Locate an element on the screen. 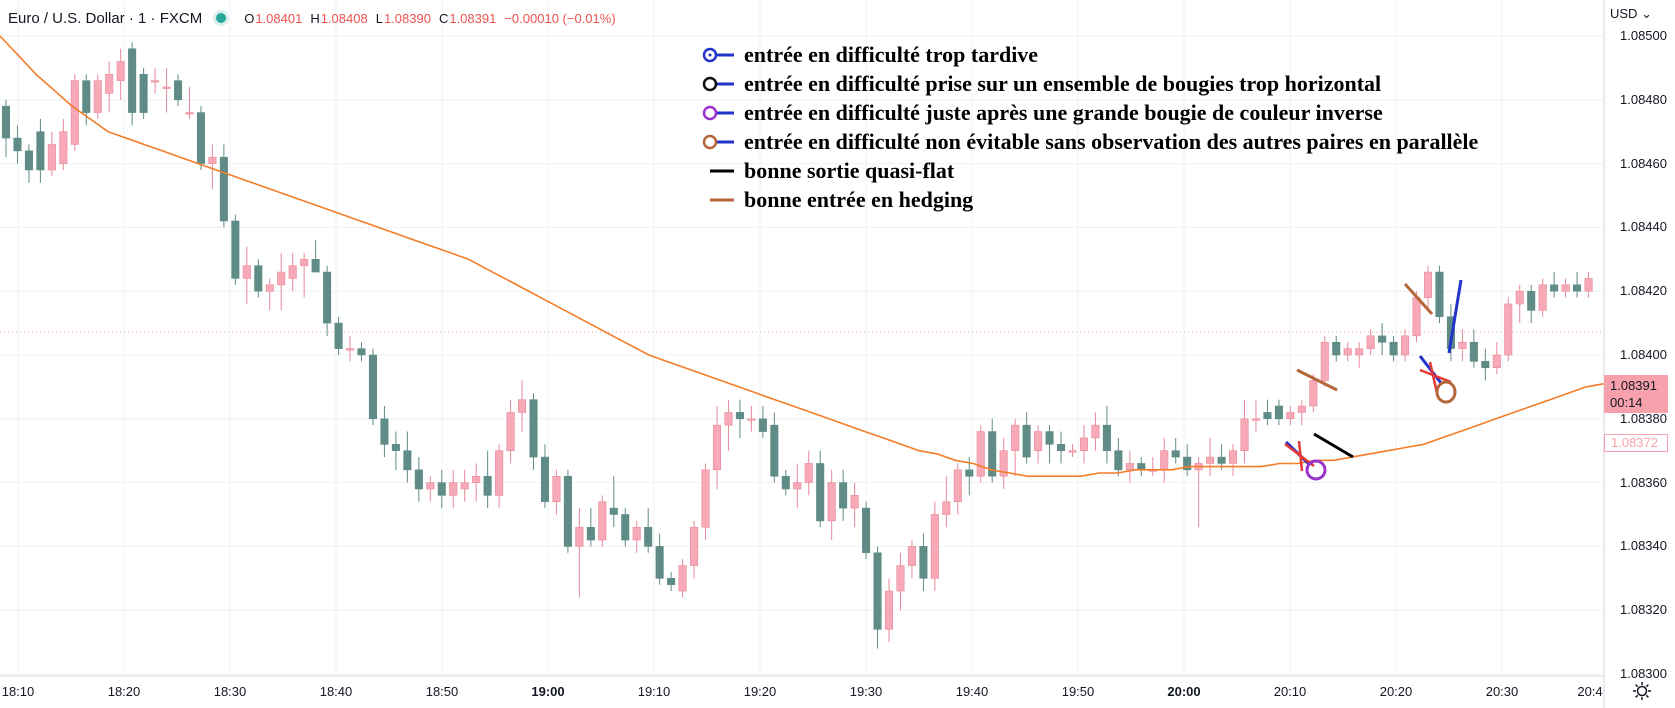  price-tick-label: 1.08340 is located at coordinates (1643, 546).